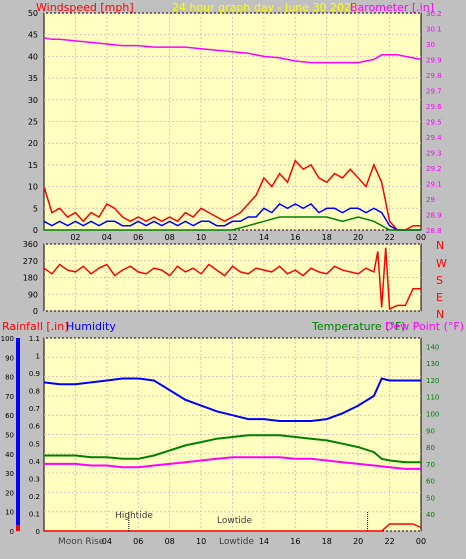  What do you see at coordinates (33, 165) in the screenshot?
I see `wind-y-tick-label: 15` at bounding box center [33, 165].